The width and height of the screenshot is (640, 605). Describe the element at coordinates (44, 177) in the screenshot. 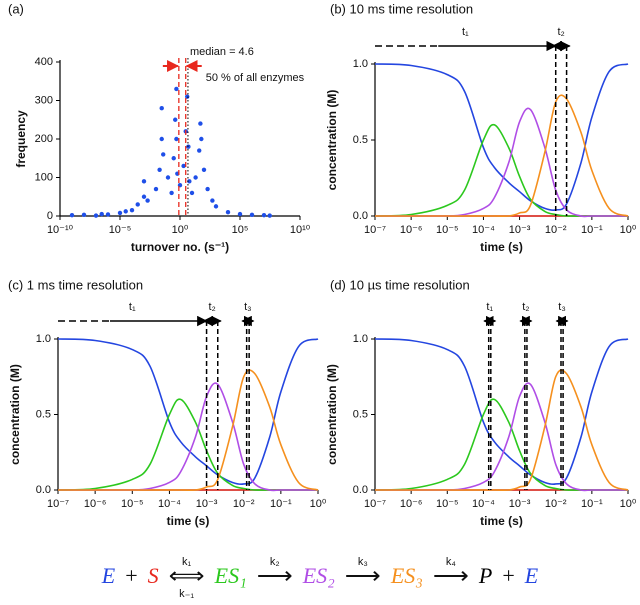

I see `y-tick-label: 100` at that location.